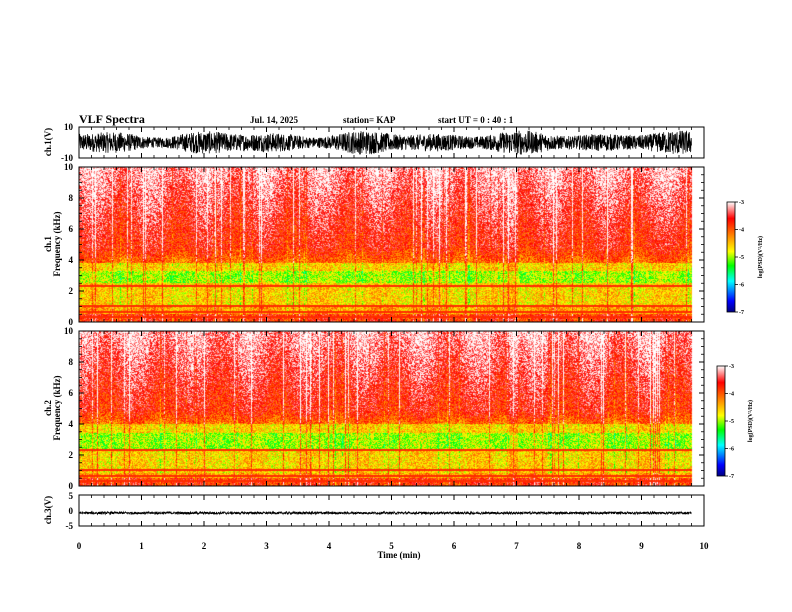 The height and width of the screenshot is (612, 792). I want to click on x-tick-label: 9, so click(641, 546).